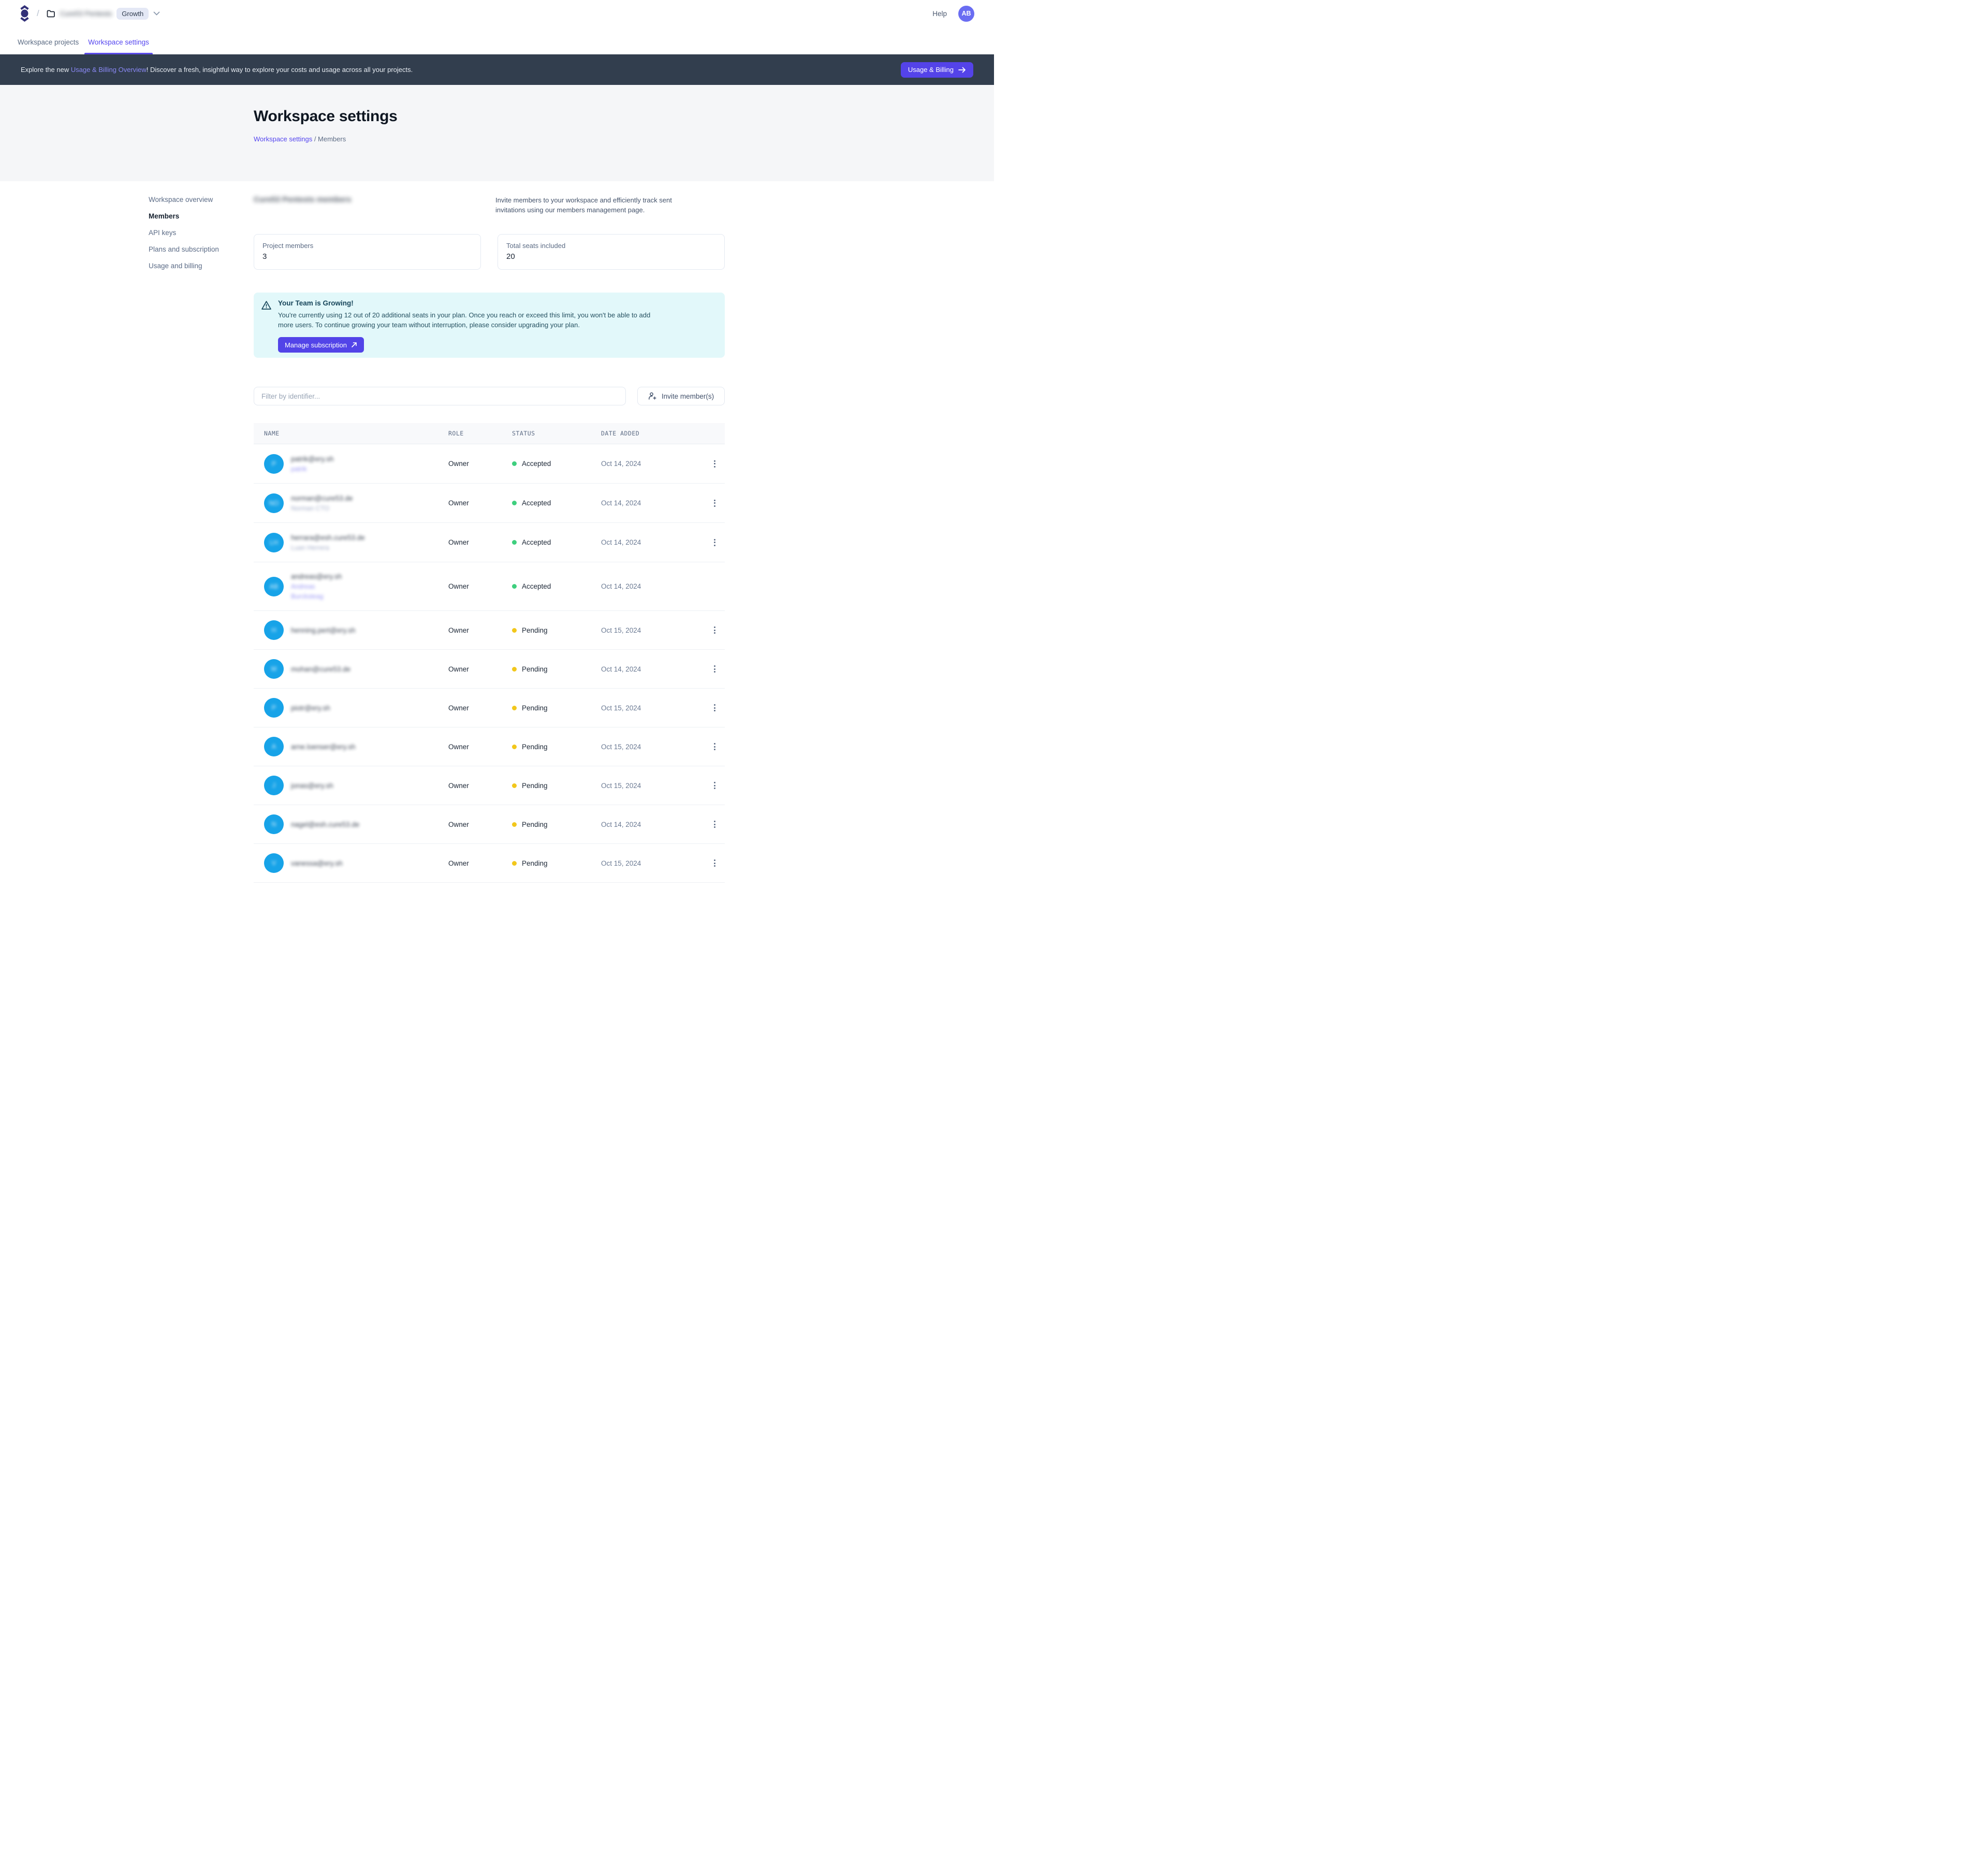  What do you see at coordinates (611, 252) in the screenshot?
I see `stat-card-total-seats: Total seats included 20` at bounding box center [611, 252].